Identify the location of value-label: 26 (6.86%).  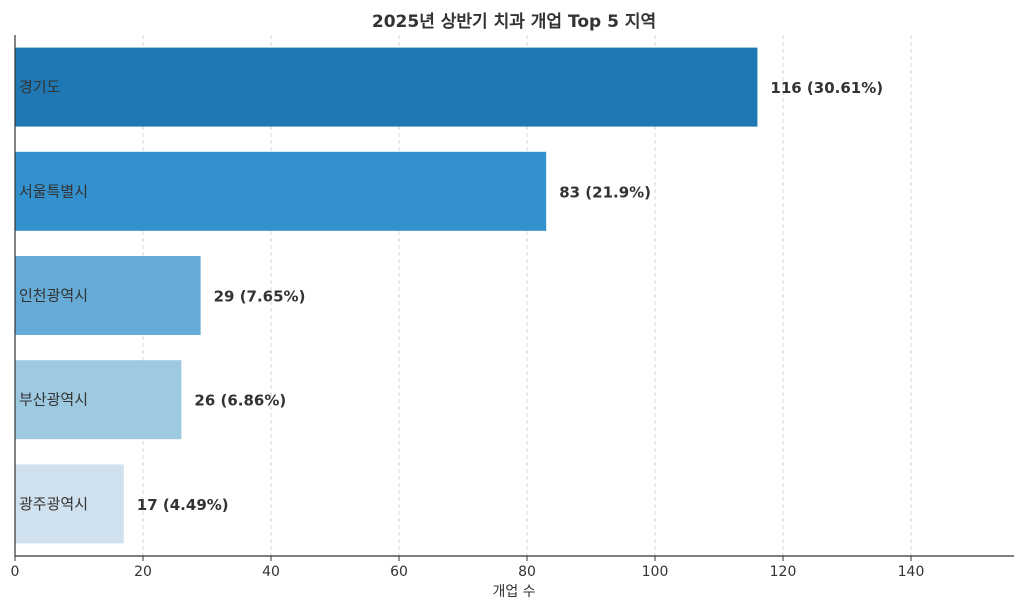
(240, 401).